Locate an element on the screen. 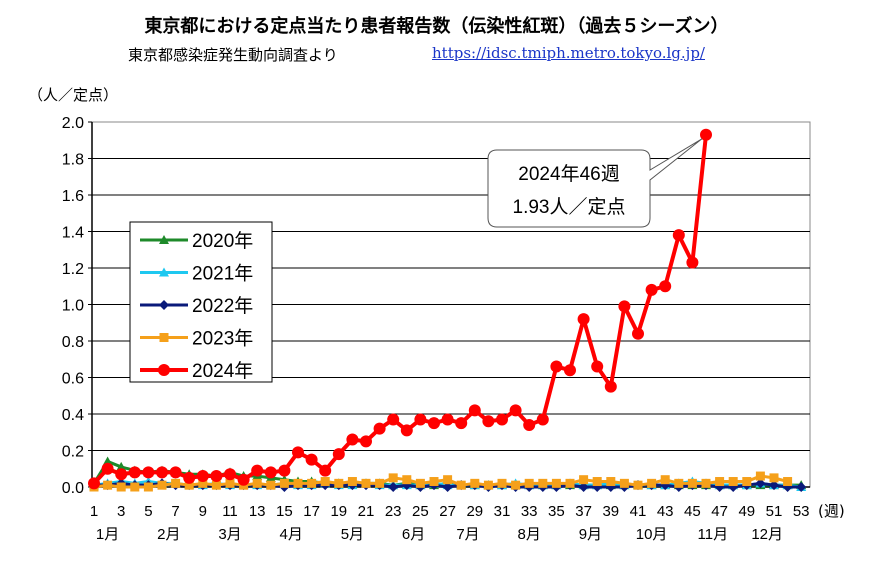 This screenshot has height=567, width=873. x-tick-label: 35 is located at coordinates (556, 511).